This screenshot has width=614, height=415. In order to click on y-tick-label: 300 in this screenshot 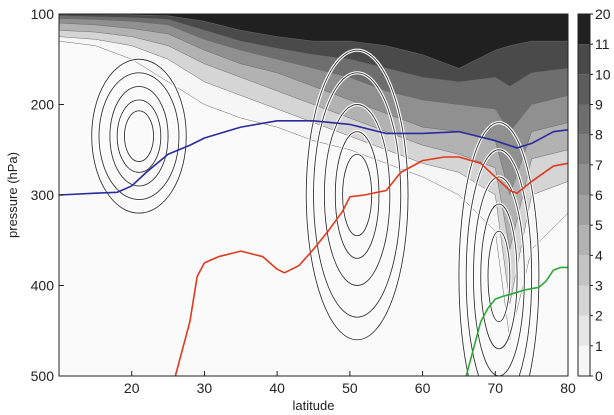, I will do `click(43, 195)`.